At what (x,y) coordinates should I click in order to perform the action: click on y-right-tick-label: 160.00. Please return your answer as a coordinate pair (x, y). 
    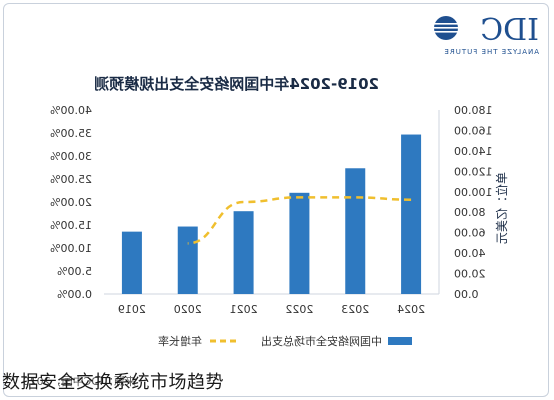
    Looking at the image, I should click on (473, 130).